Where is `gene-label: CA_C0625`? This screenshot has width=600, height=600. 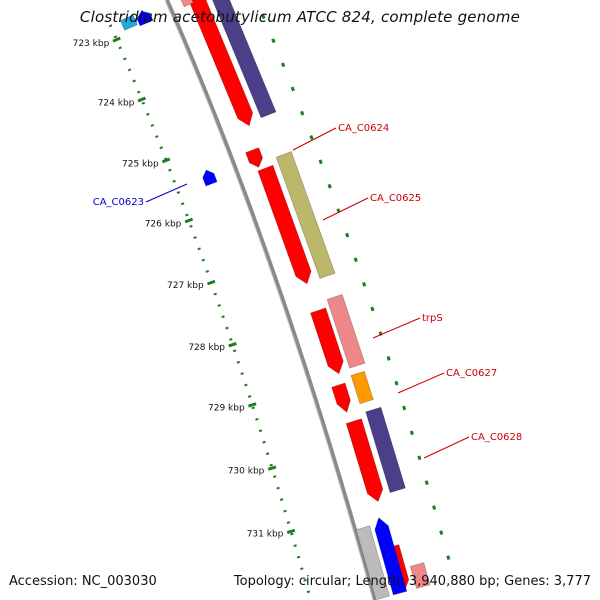
gene-label: CA_C0625 is located at coordinates (395, 198).